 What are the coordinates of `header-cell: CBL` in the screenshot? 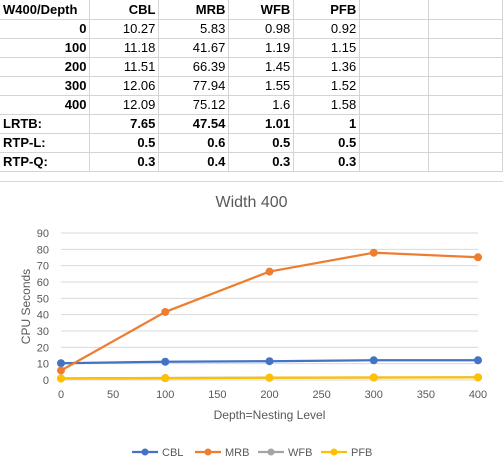 It's located at (124, 10).